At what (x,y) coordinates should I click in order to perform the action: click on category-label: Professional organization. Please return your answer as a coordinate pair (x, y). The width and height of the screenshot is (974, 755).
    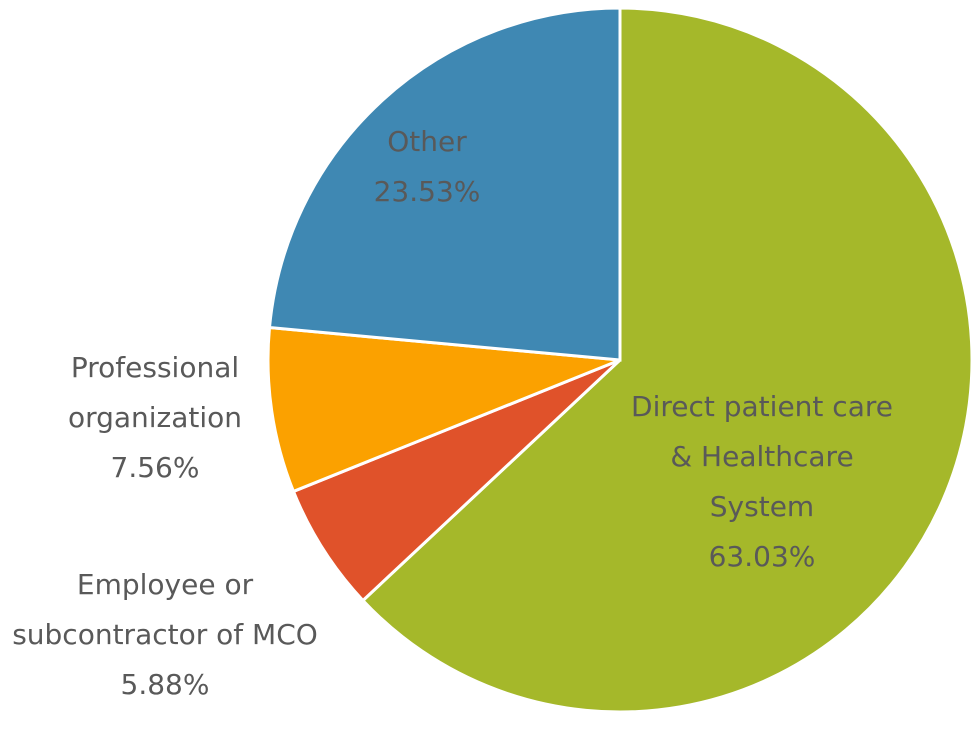
    Looking at the image, I should click on (155, 392).